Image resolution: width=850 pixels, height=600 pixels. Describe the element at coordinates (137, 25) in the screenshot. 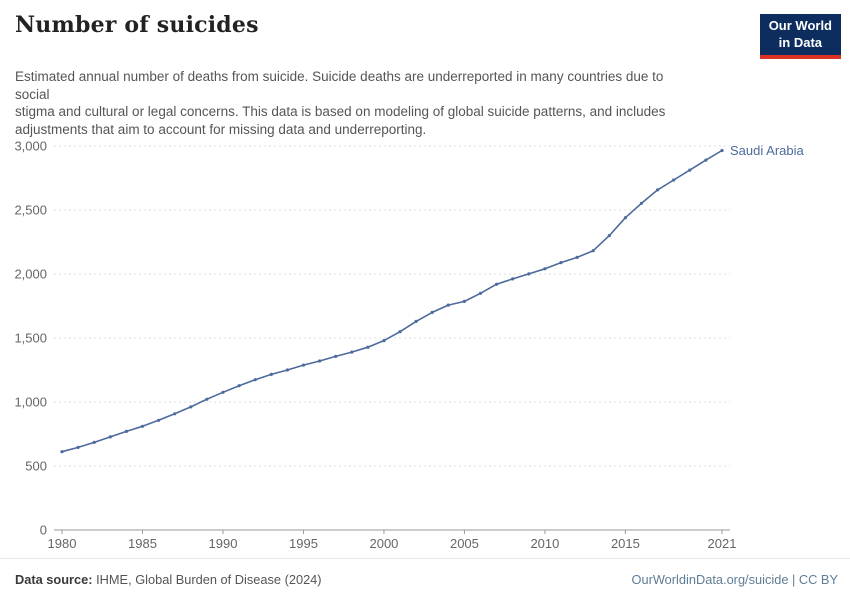

I see `page-title: Number of suicides` at that location.